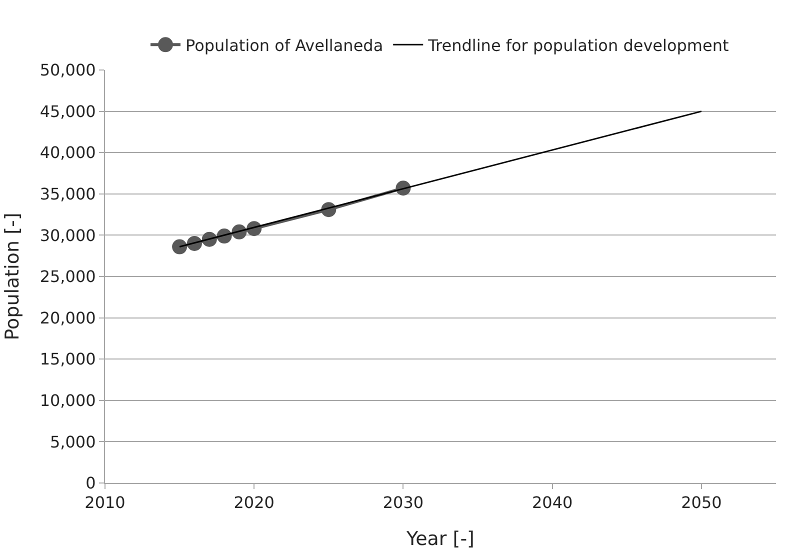  I want to click on y-tick-label: 25,000, so click(68, 276).